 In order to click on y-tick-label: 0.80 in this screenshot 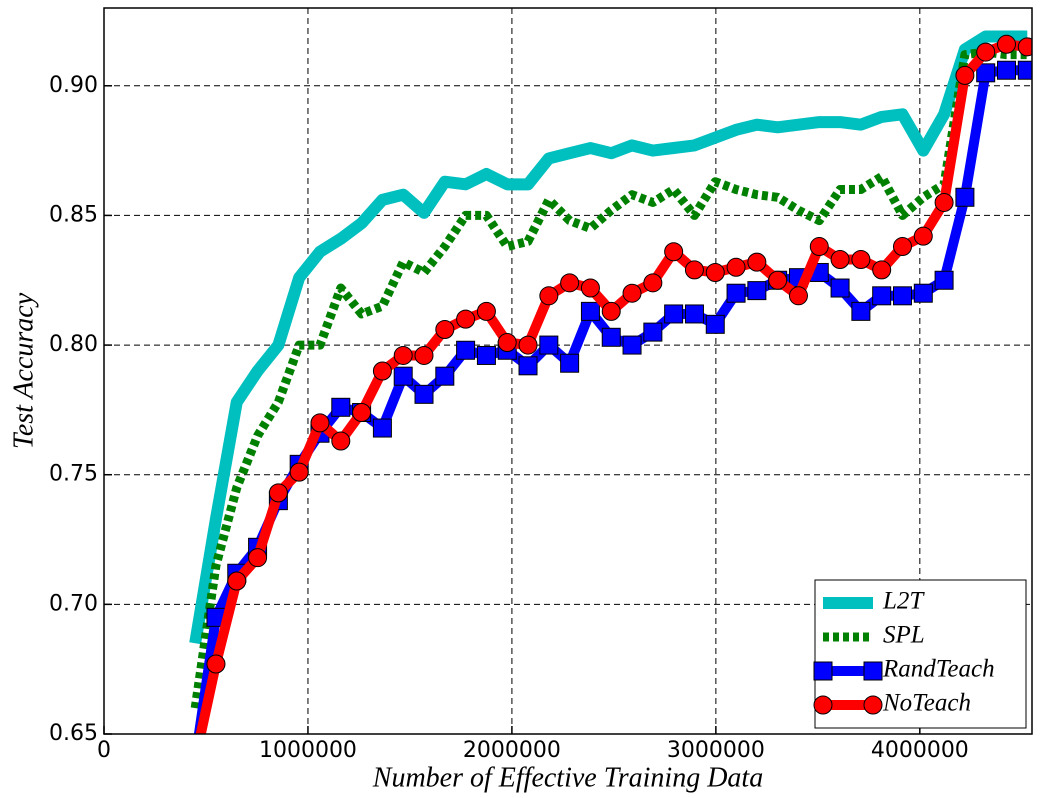, I will do `click(73, 344)`.